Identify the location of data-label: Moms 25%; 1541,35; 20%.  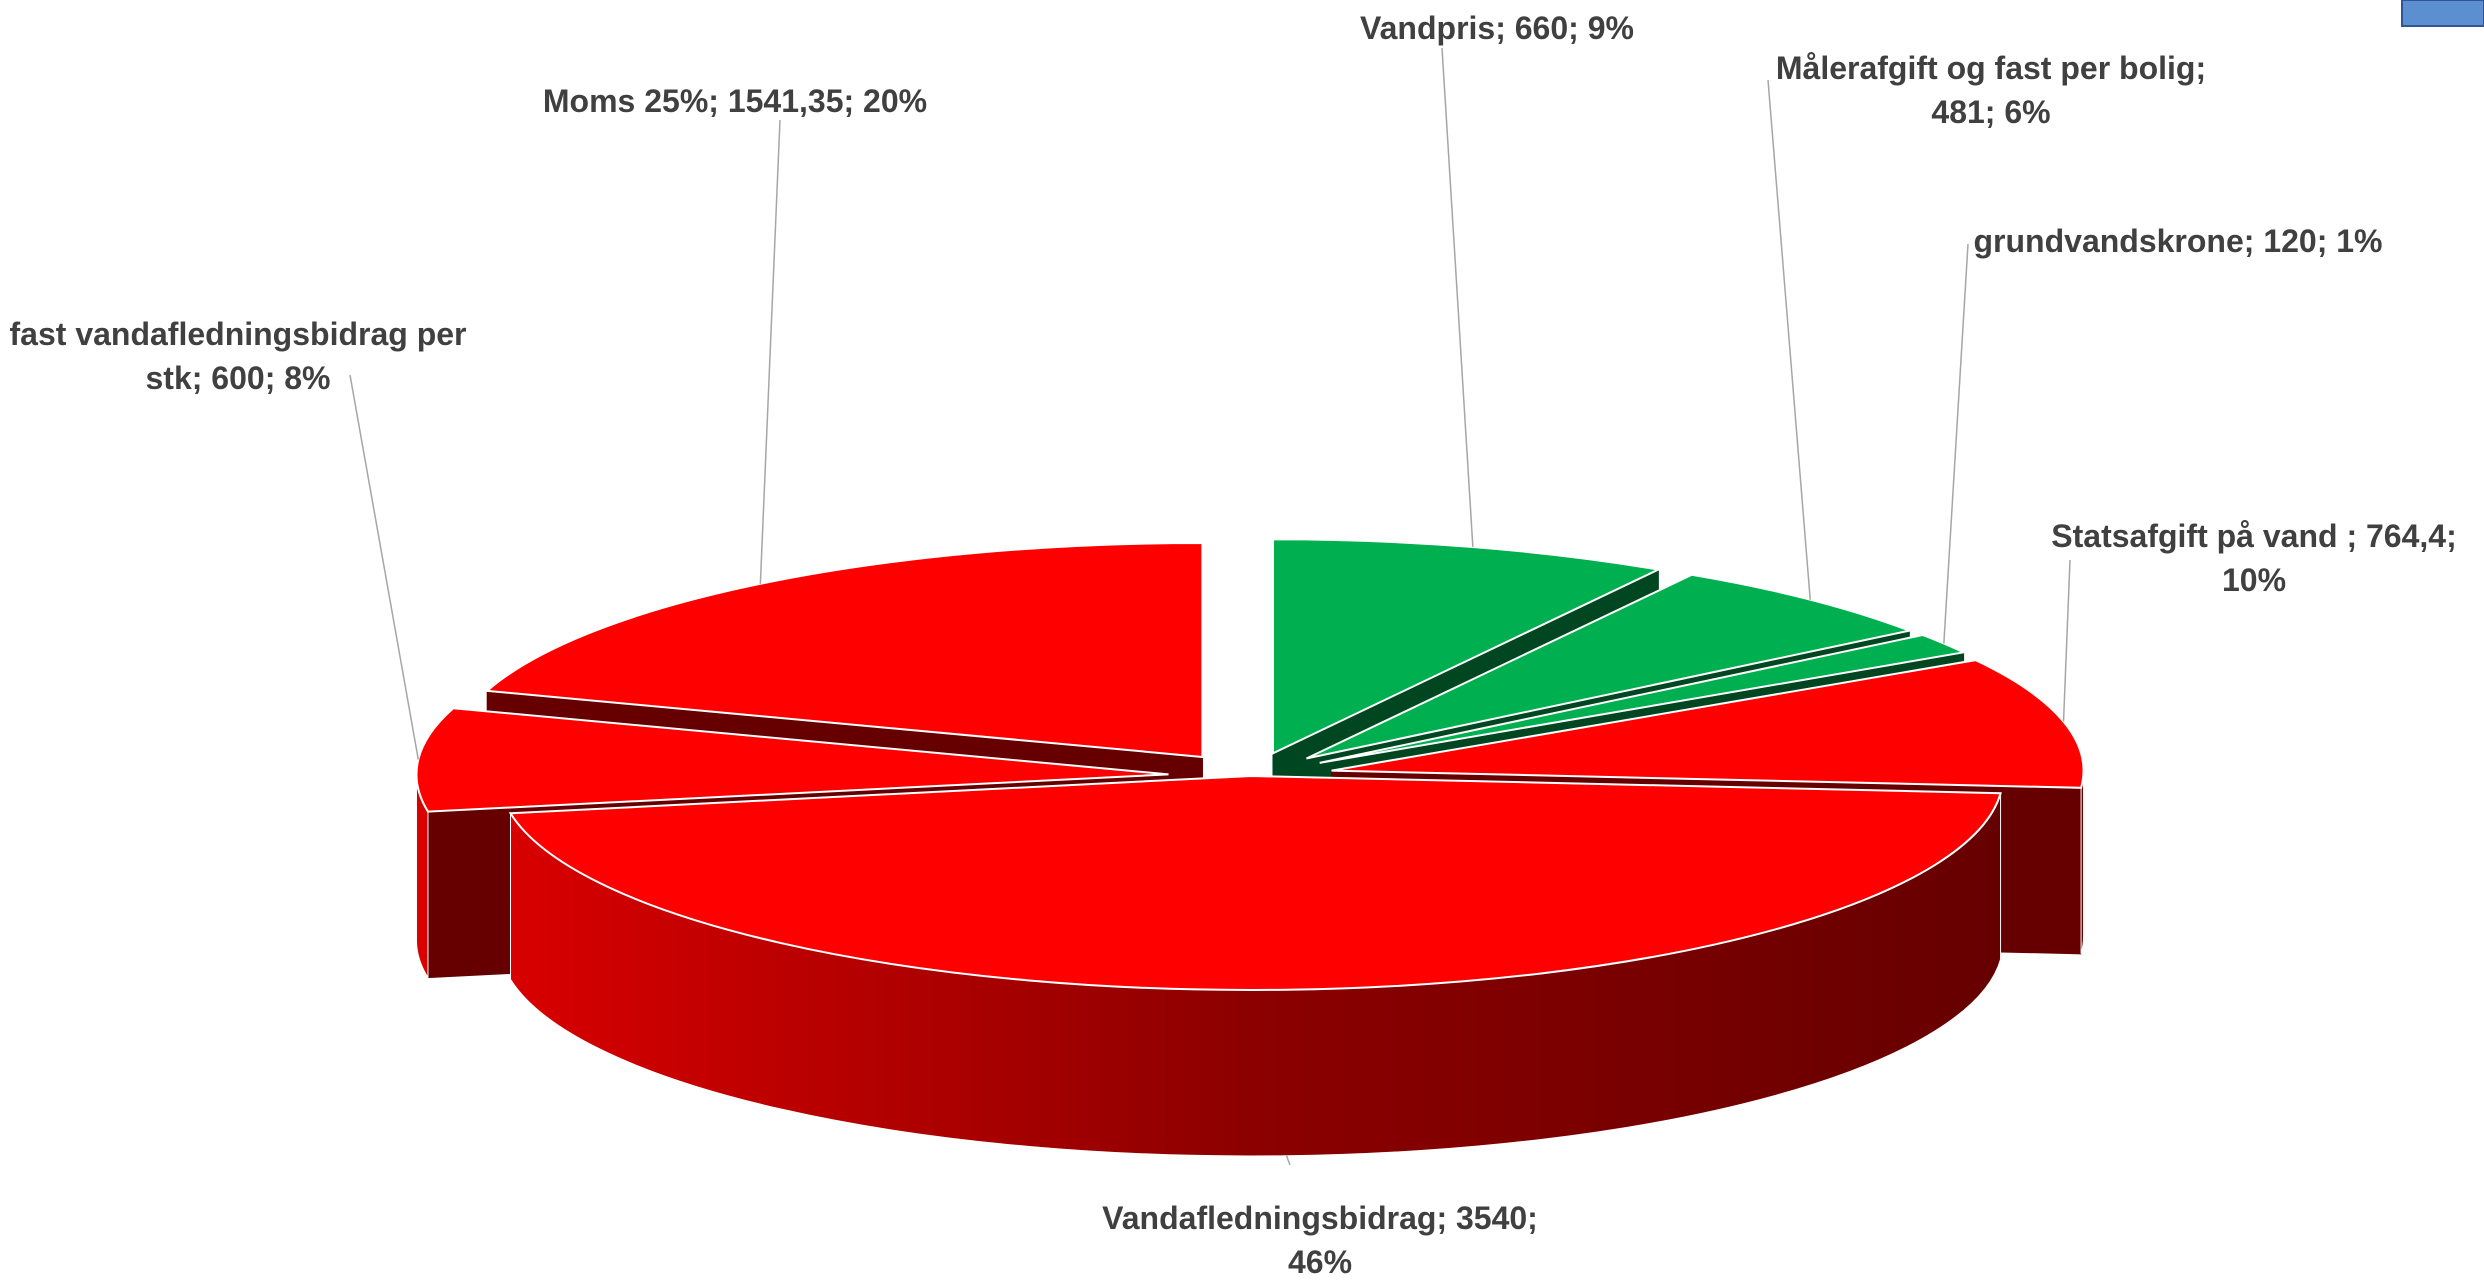
(735, 101).